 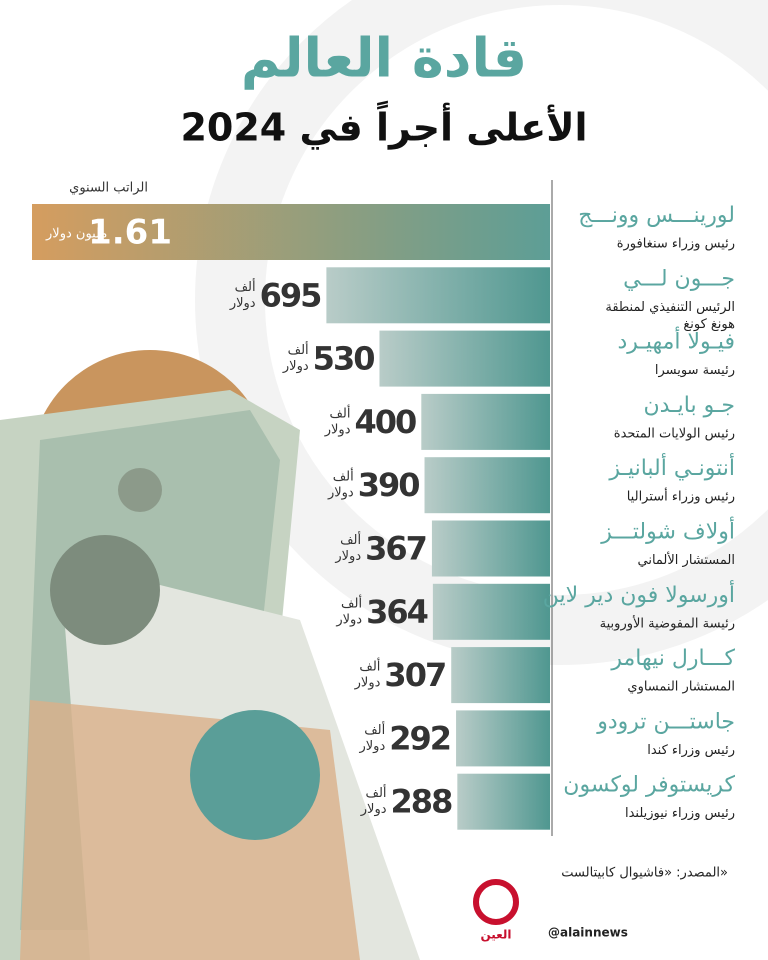 What do you see at coordinates (691, 750) in the screenshot?
I see `leader-role: رئيس وزراء كندا` at bounding box center [691, 750].